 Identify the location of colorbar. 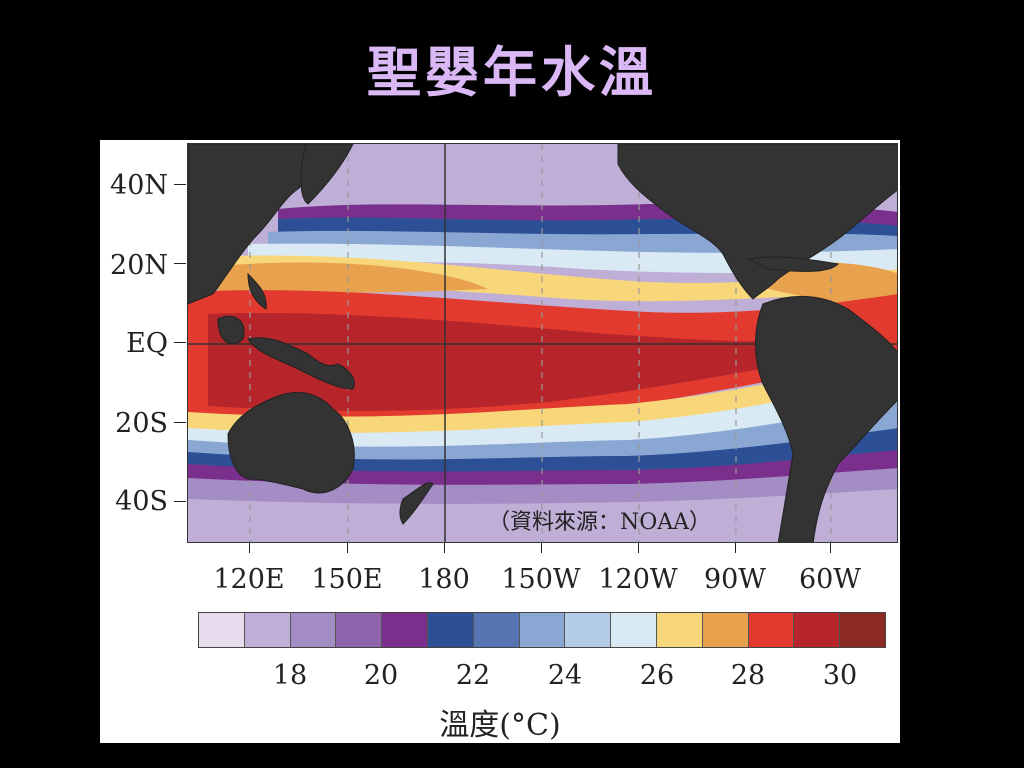
(542, 630).